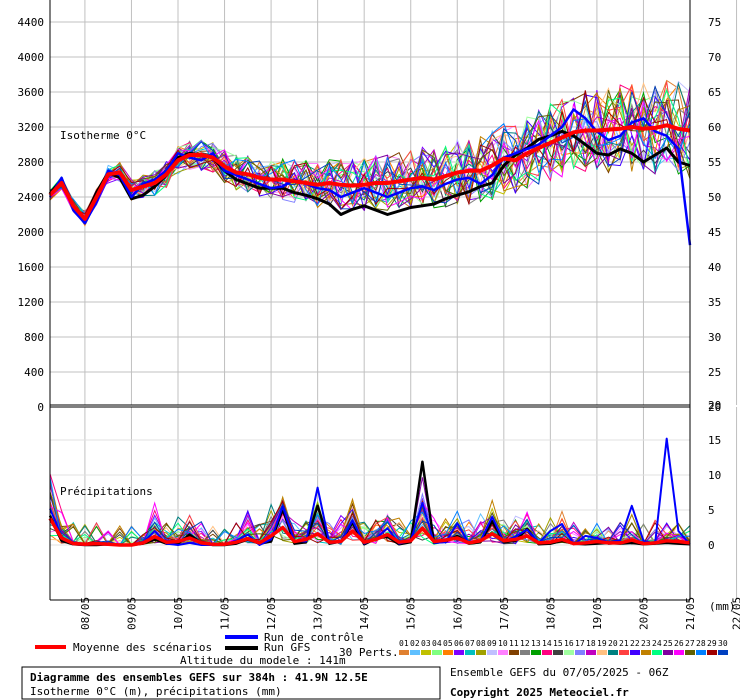 The width and height of the screenshot is (740, 700). Describe the element at coordinates (646, 643) in the screenshot. I see `pert-number-23: 23` at that location.